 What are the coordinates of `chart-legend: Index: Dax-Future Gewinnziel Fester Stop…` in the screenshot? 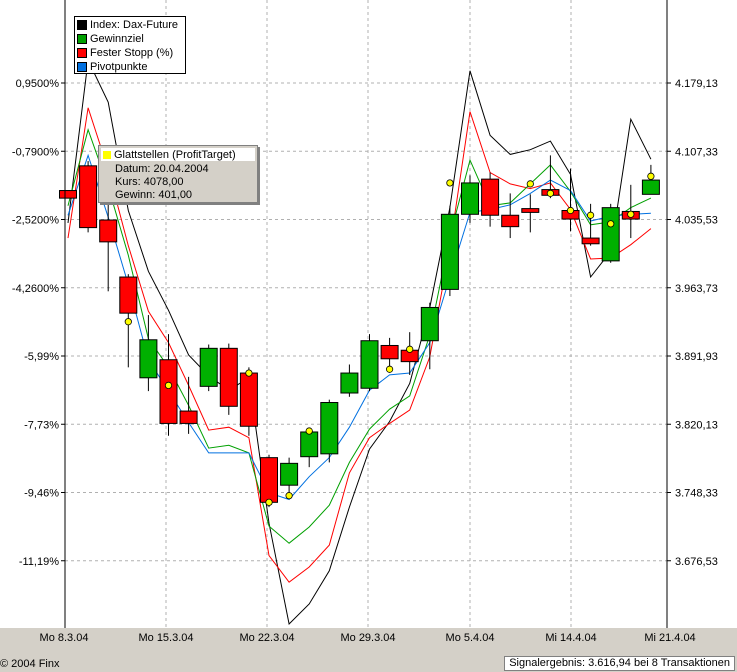 It's located at (130, 45).